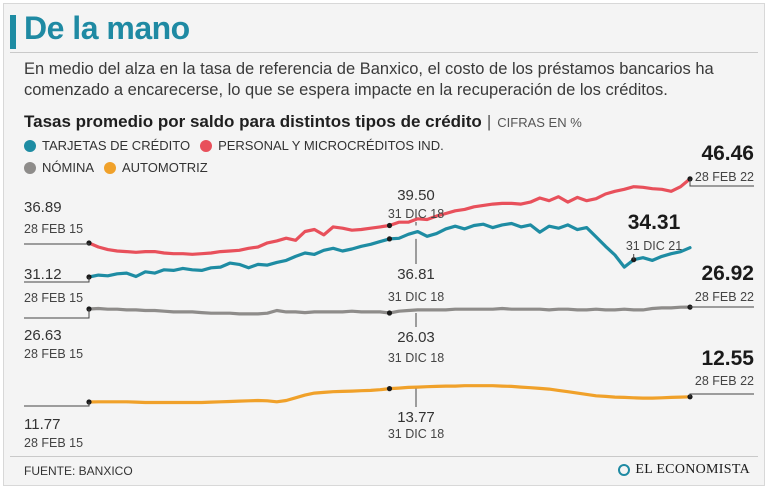 The image size is (768, 492). I want to click on logo-text: EL ECONOMISTA, so click(692, 470).